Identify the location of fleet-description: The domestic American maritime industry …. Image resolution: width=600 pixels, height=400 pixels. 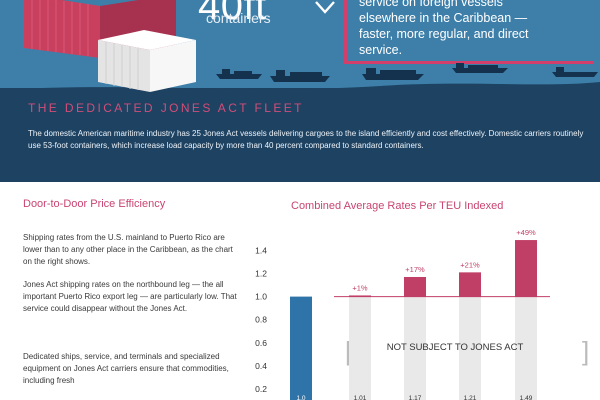
(306, 139).